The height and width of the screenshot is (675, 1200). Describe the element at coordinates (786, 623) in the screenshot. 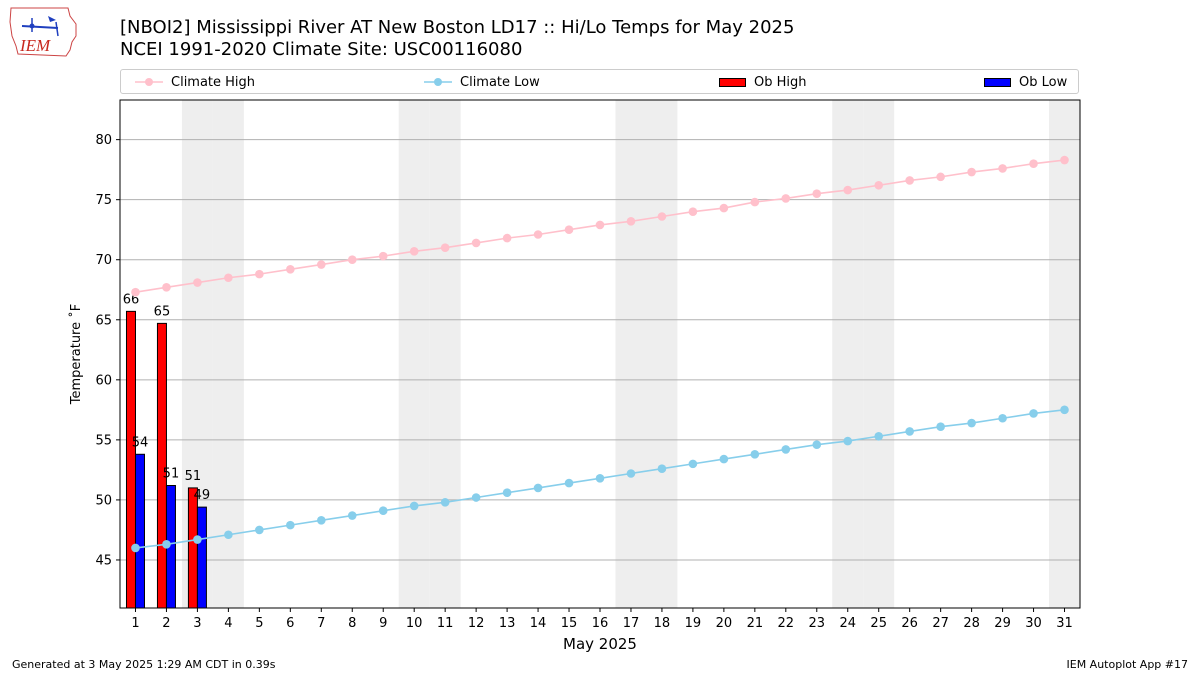

I see `x-tick-label: 22` at that location.